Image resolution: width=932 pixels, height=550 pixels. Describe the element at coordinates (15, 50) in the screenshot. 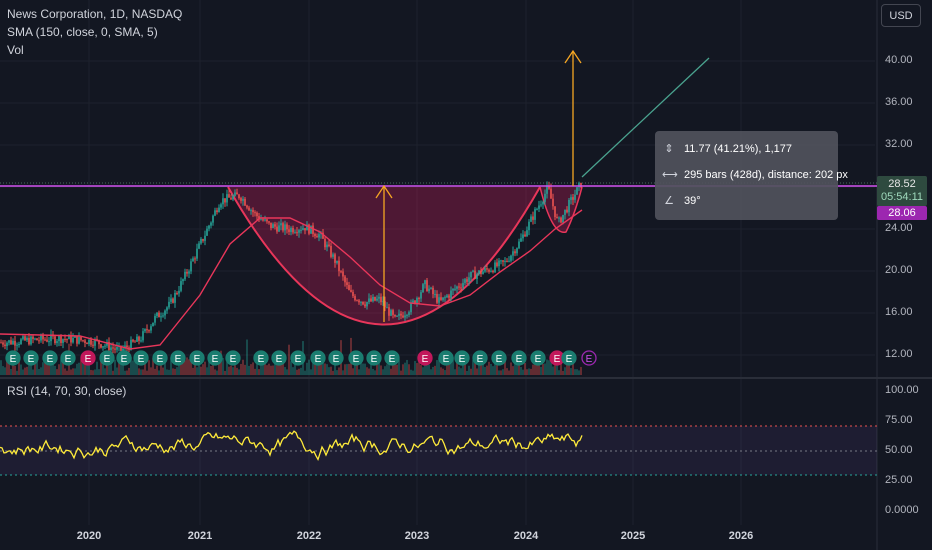

I see `volume-legend: Vol` at that location.